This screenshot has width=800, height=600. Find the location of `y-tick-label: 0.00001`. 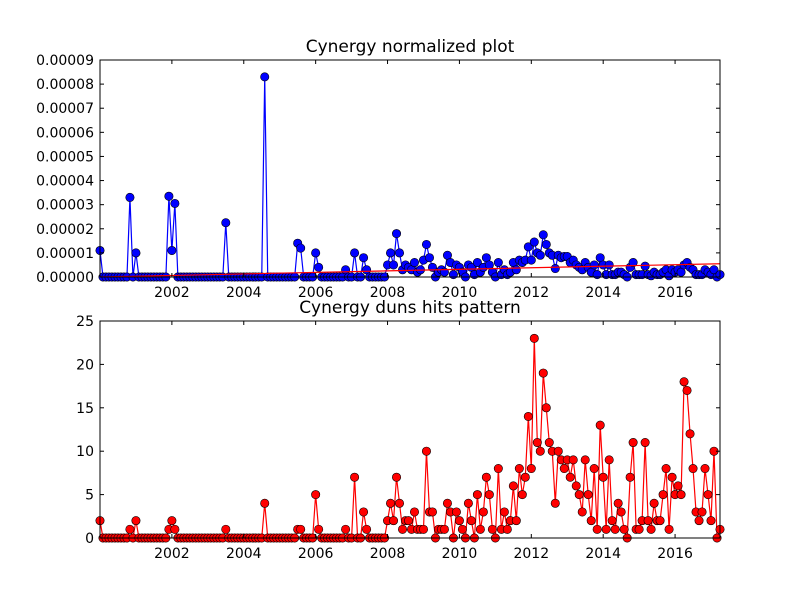

y-tick-label: 0.00001 is located at coordinates (65, 254).